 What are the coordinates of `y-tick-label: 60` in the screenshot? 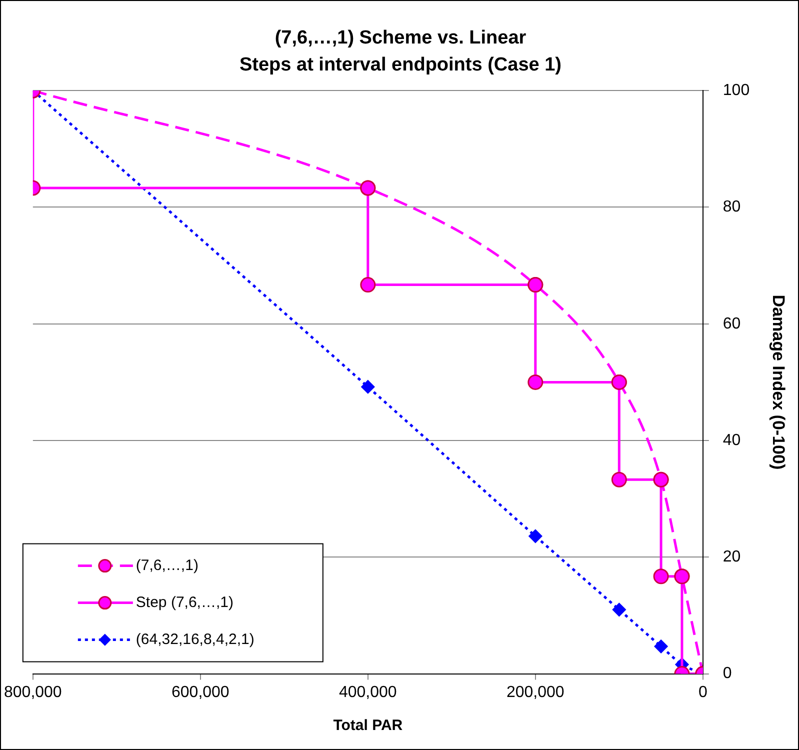 It's located at (731, 323).